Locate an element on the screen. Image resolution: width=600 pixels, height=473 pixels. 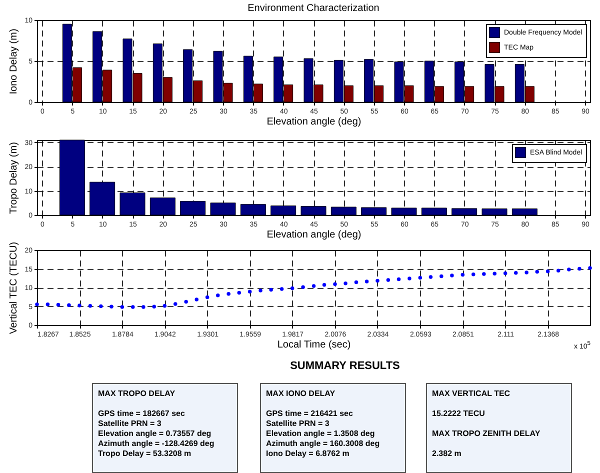
text: SUMMARY RESULTS is located at coordinates (345, 366).